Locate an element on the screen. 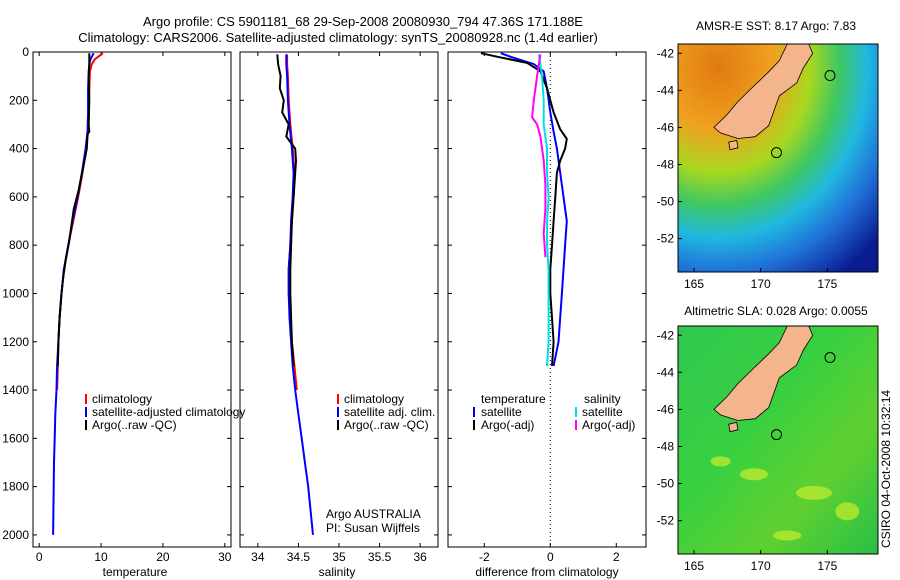 The height and width of the screenshot is (580, 900). sla_map-xtick-label: 175 is located at coordinates (827, 566).